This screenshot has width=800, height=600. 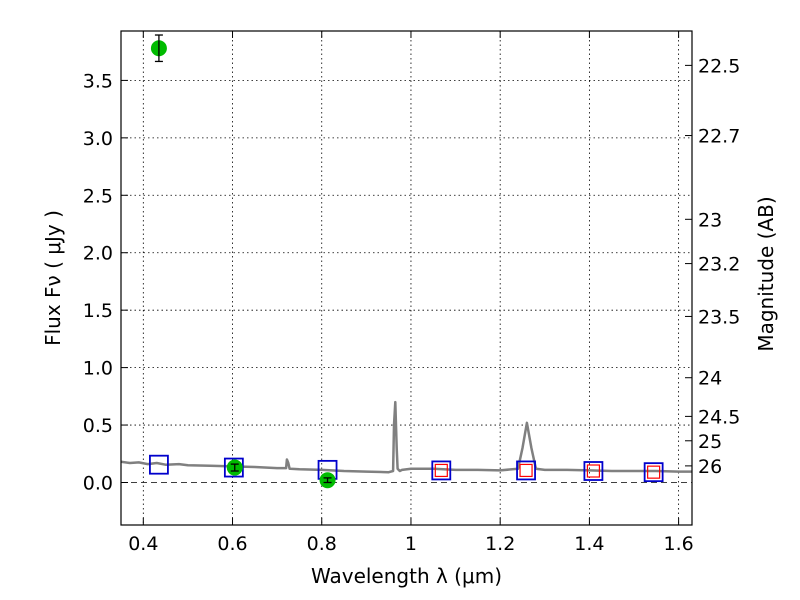 I want to click on x-tick-label: 0.8, so click(x=322, y=544).